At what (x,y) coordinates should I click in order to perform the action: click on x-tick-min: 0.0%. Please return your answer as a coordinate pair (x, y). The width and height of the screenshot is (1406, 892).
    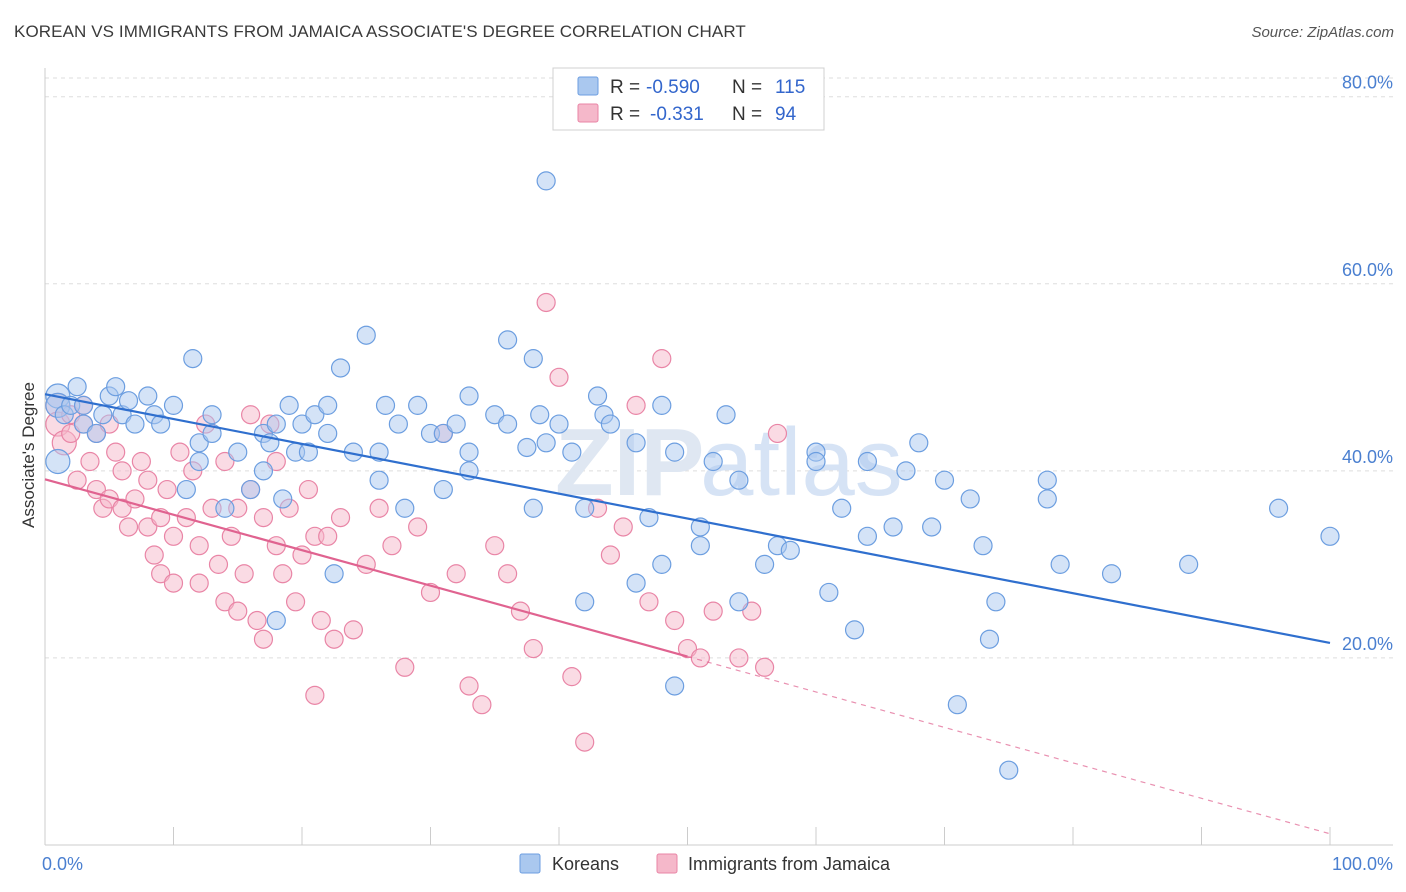
    Looking at the image, I should click on (62, 864).